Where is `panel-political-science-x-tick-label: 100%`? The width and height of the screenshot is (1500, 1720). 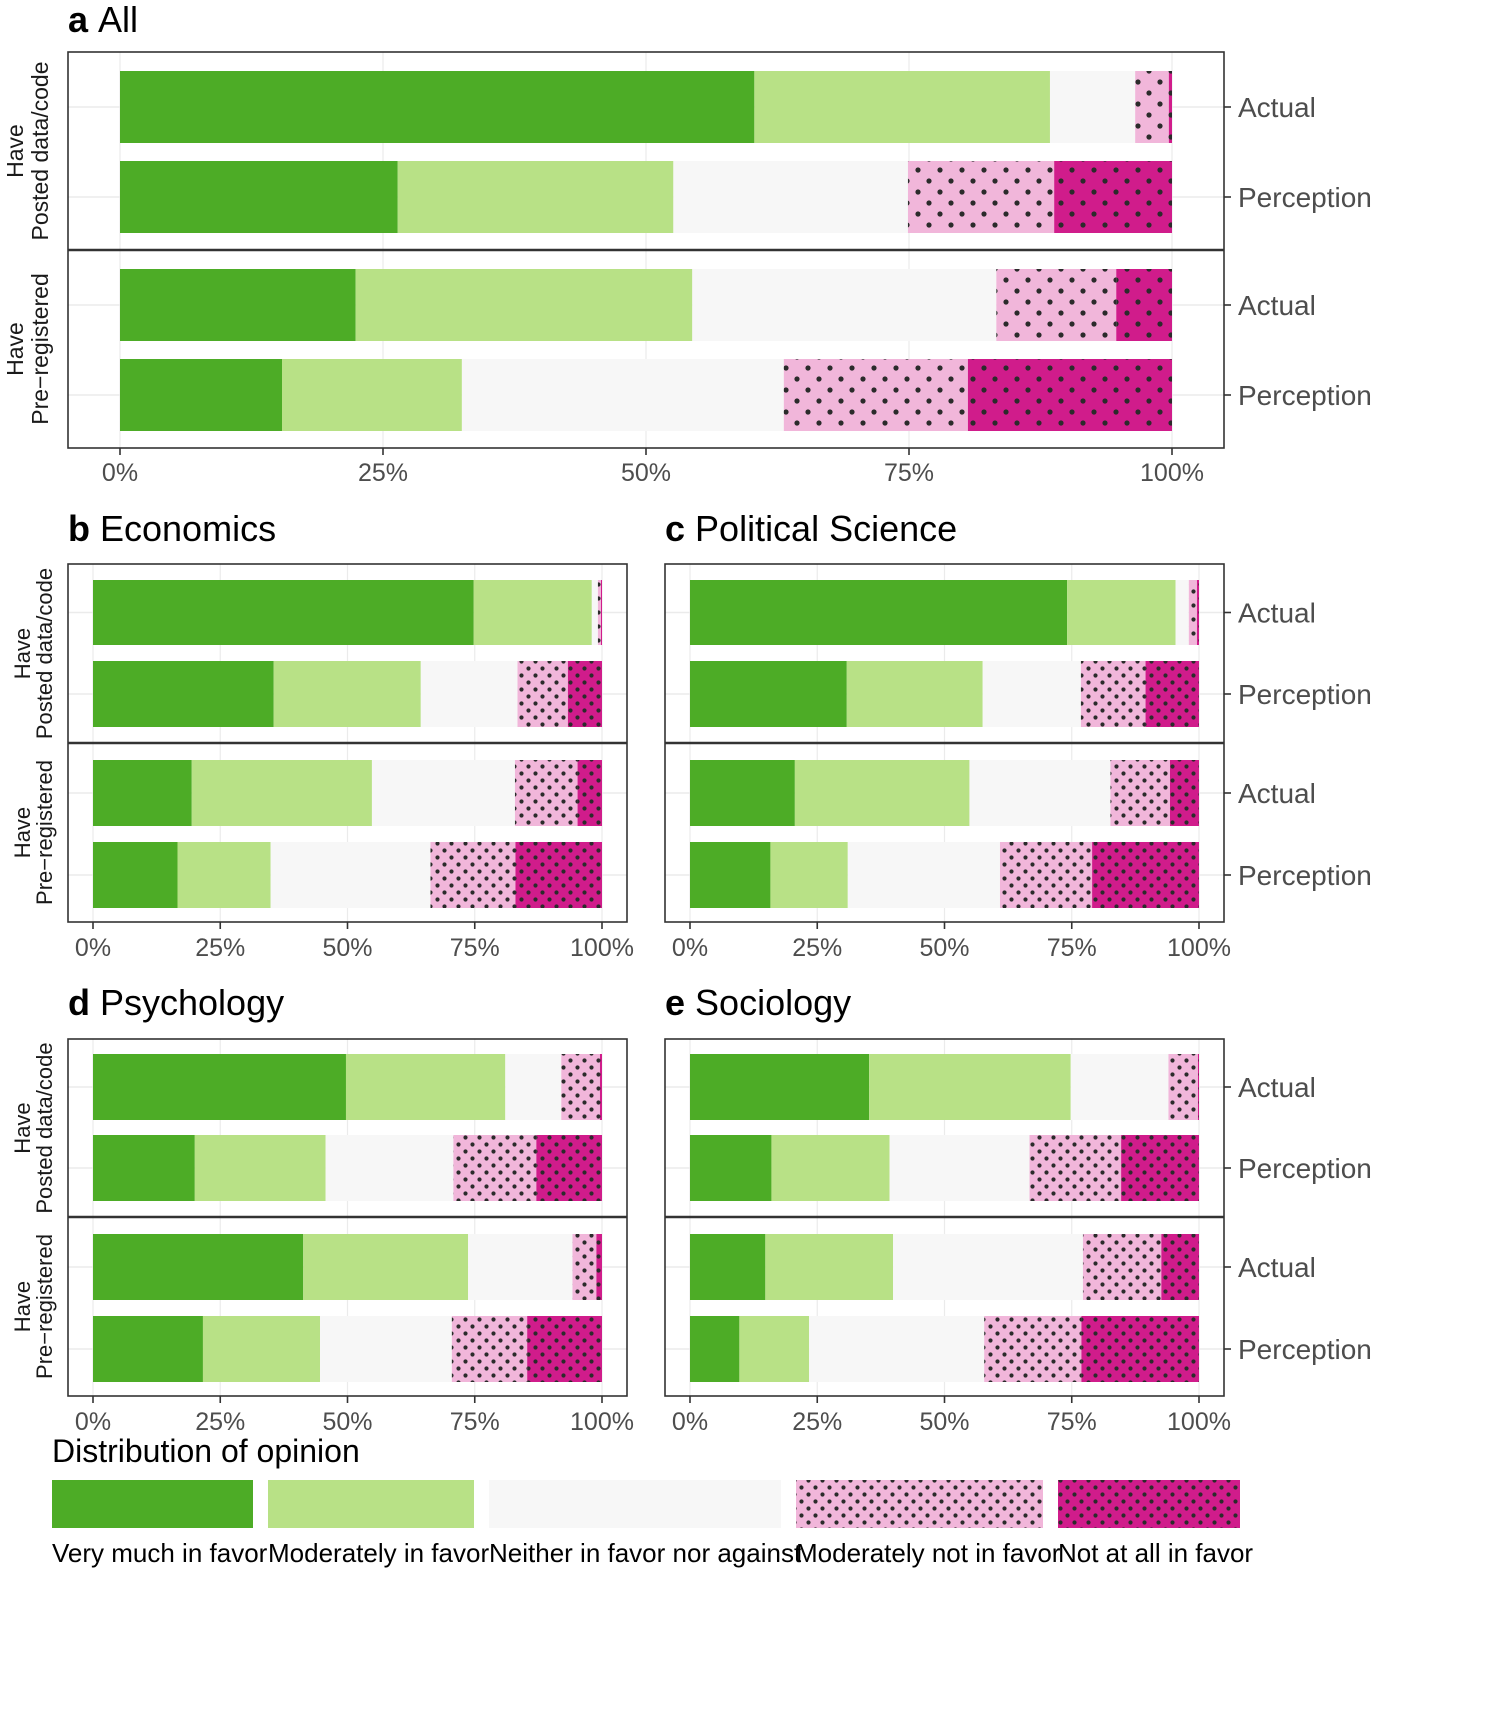 panel-political-science-x-tick-label: 100% is located at coordinates (1199, 948).